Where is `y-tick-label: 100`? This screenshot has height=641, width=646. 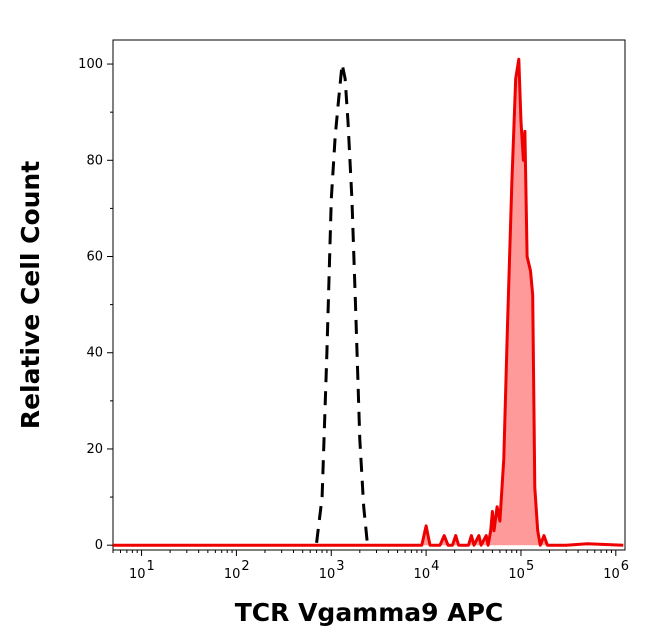
y-tick-label: 100 is located at coordinates (90, 64).